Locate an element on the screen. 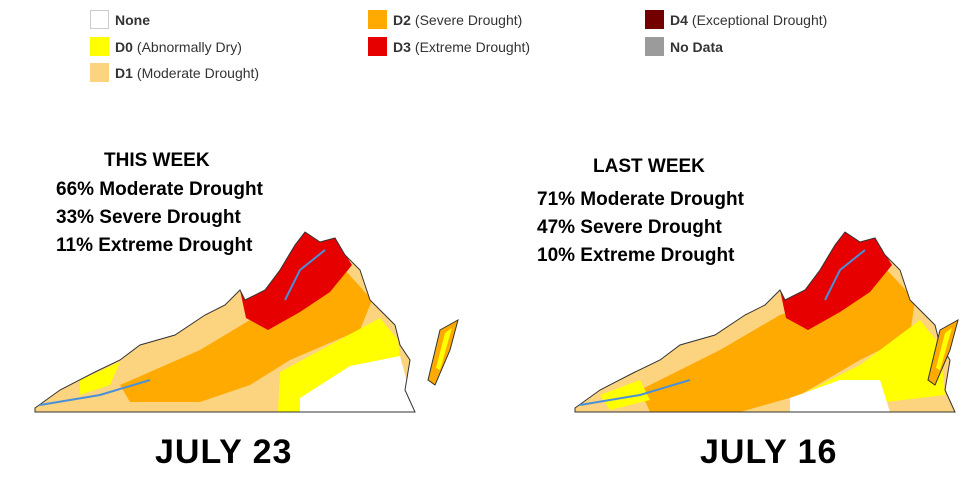 The width and height of the screenshot is (980, 493). last-week-heading: LAST WEEK is located at coordinates (649, 166).